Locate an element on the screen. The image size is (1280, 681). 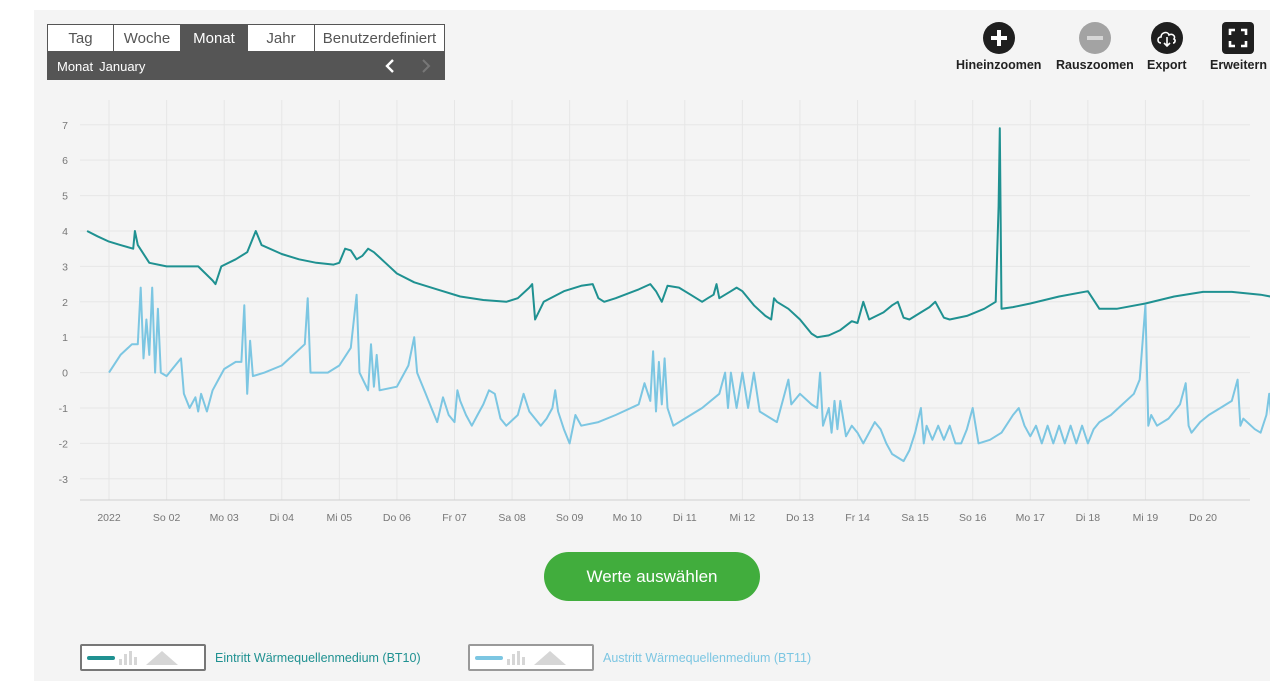
x-tick-label: Mi 05 is located at coordinates (339, 518).